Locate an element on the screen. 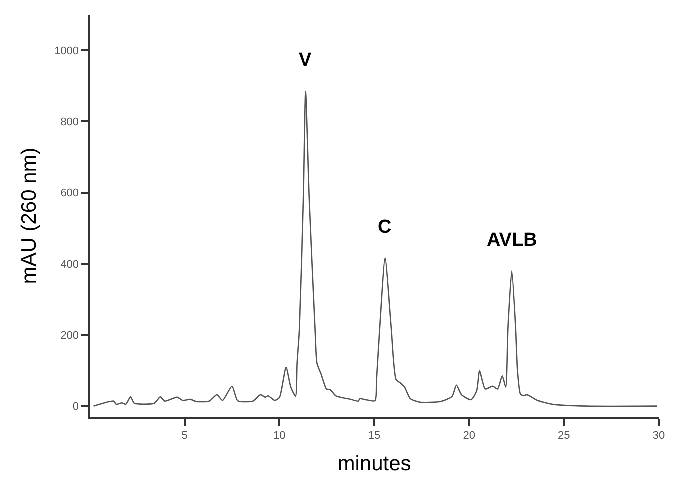 The width and height of the screenshot is (675, 482). y-tick-label: 400 is located at coordinates (70, 264).